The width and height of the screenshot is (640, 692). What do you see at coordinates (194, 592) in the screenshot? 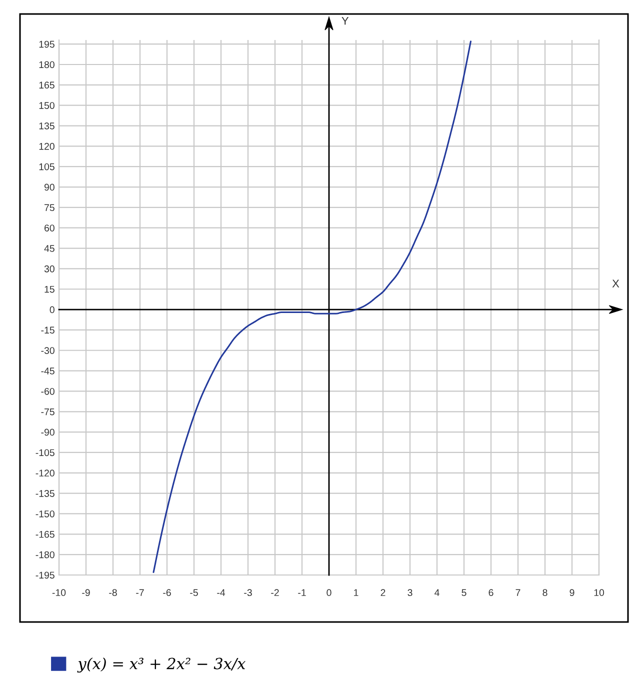
I see `x-tick-label: -5` at bounding box center [194, 592].